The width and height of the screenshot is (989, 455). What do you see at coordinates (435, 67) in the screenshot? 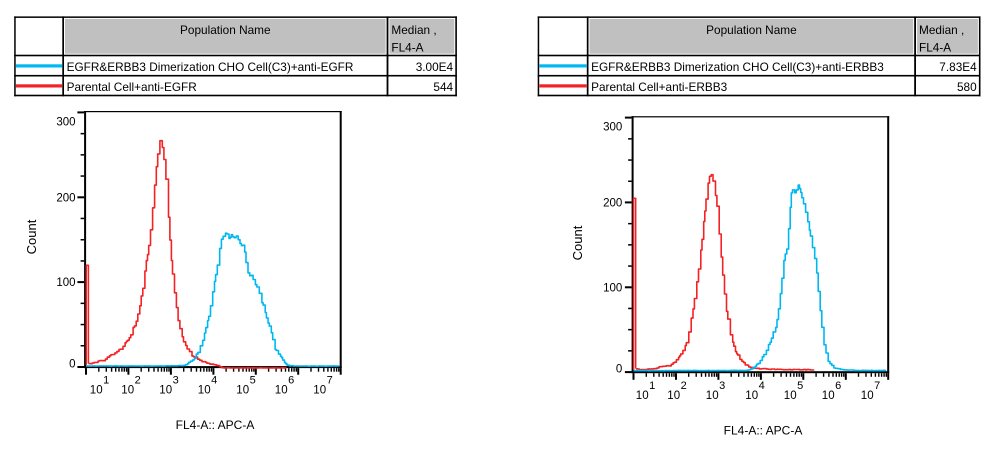
I see `svg-text: 3.00E4` at bounding box center [435, 67].